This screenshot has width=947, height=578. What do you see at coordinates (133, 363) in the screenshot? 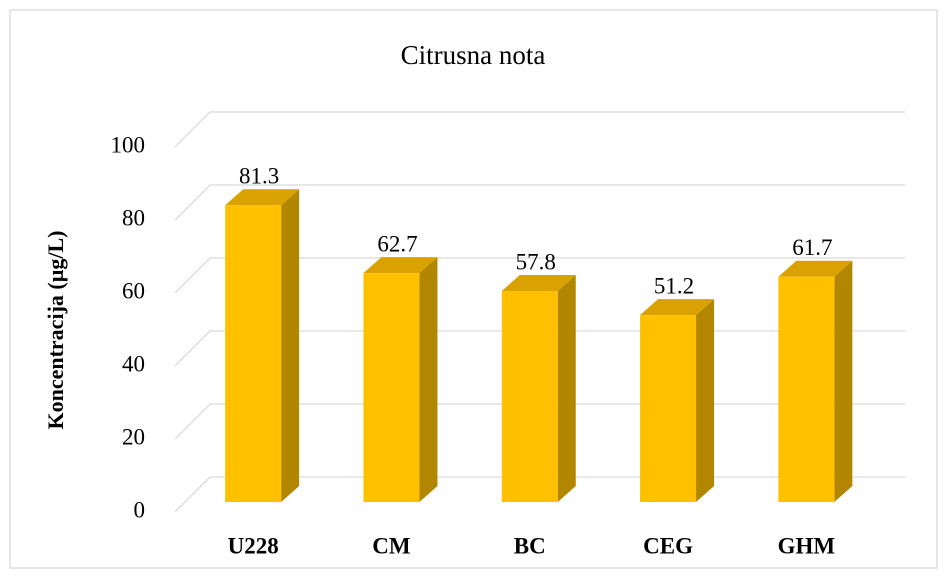
I see `y-tick-label: 40` at bounding box center [133, 363].